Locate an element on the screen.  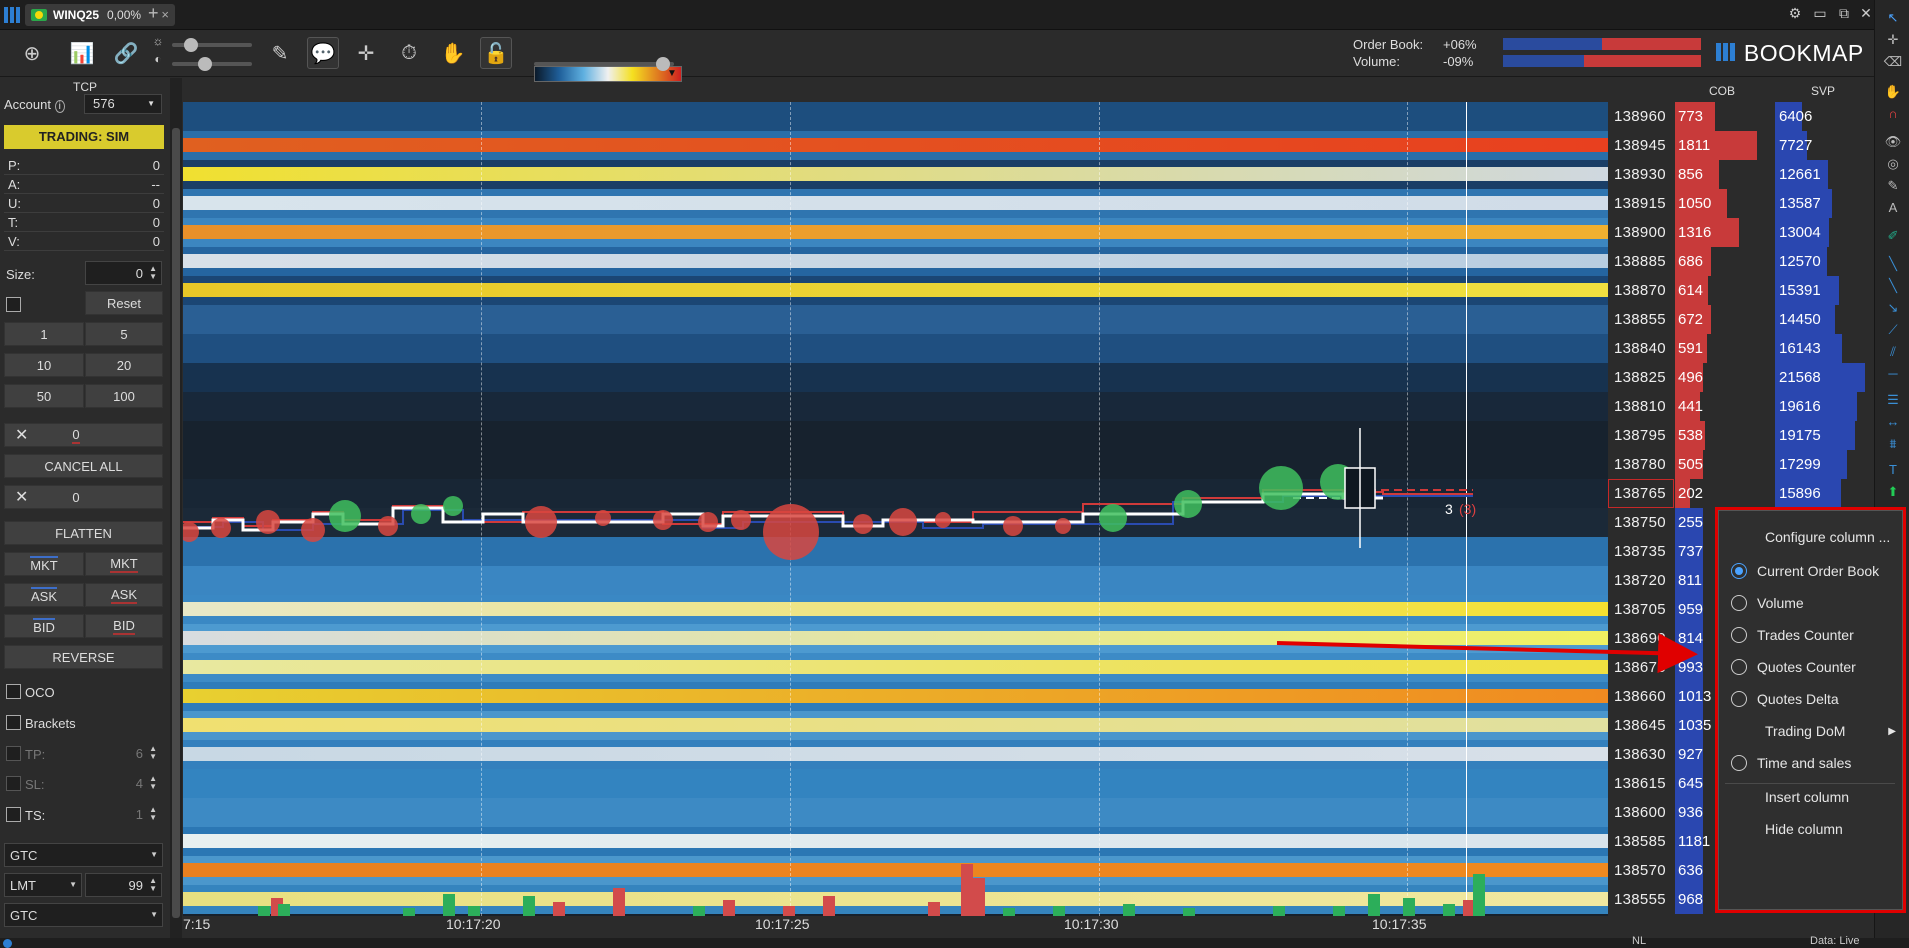
ladder-row: 138900 1316 13004 is located at coordinates (1740, 232).